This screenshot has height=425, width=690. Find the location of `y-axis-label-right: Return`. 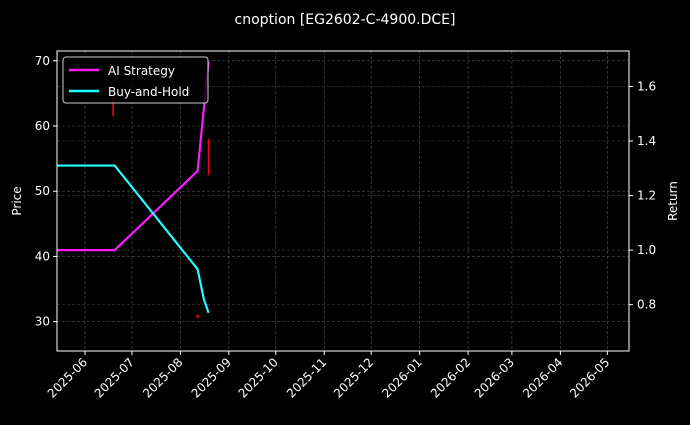

y-axis-label-right: Return is located at coordinates (673, 201).